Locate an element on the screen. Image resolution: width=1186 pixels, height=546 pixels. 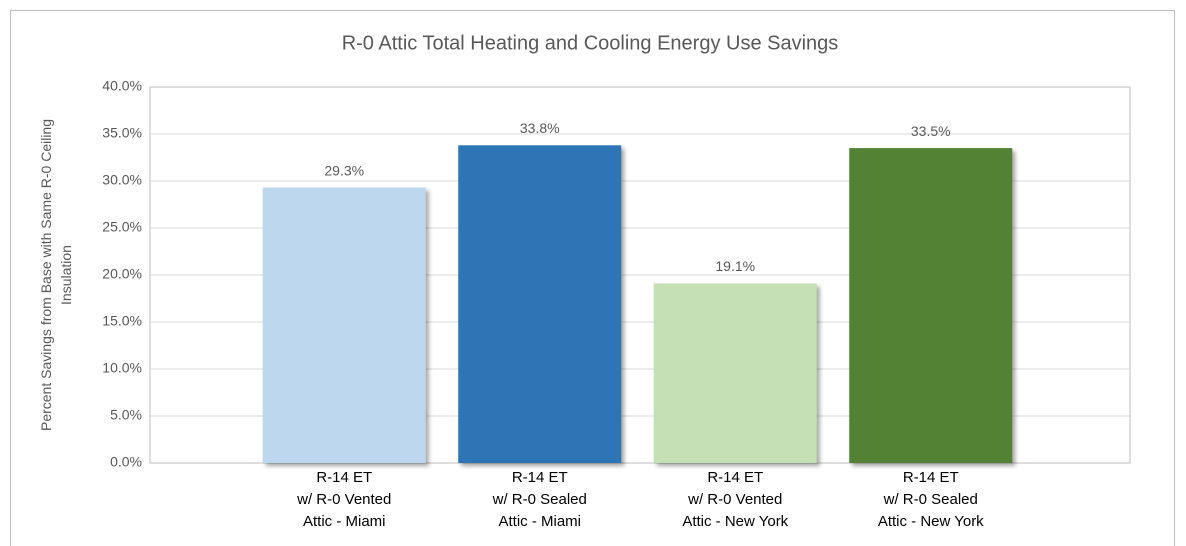
y-tick-label: 20.0% is located at coordinates (122, 274).